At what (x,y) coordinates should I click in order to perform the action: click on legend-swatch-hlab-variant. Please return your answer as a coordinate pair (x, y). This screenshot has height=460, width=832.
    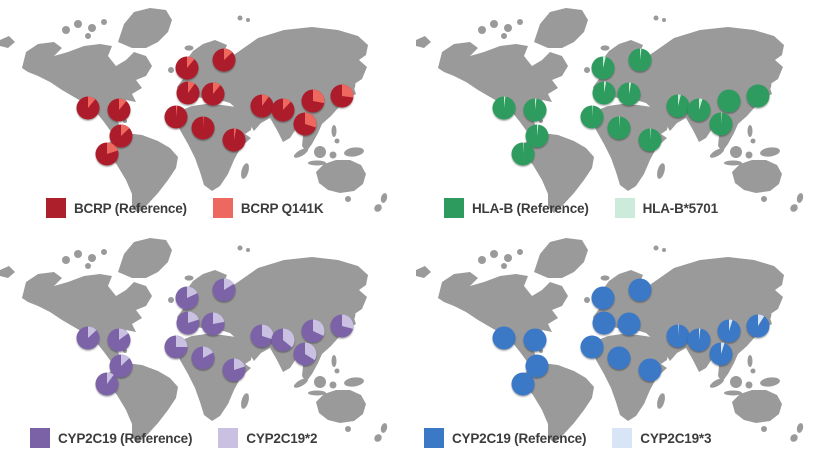
    Looking at the image, I should click on (624, 208).